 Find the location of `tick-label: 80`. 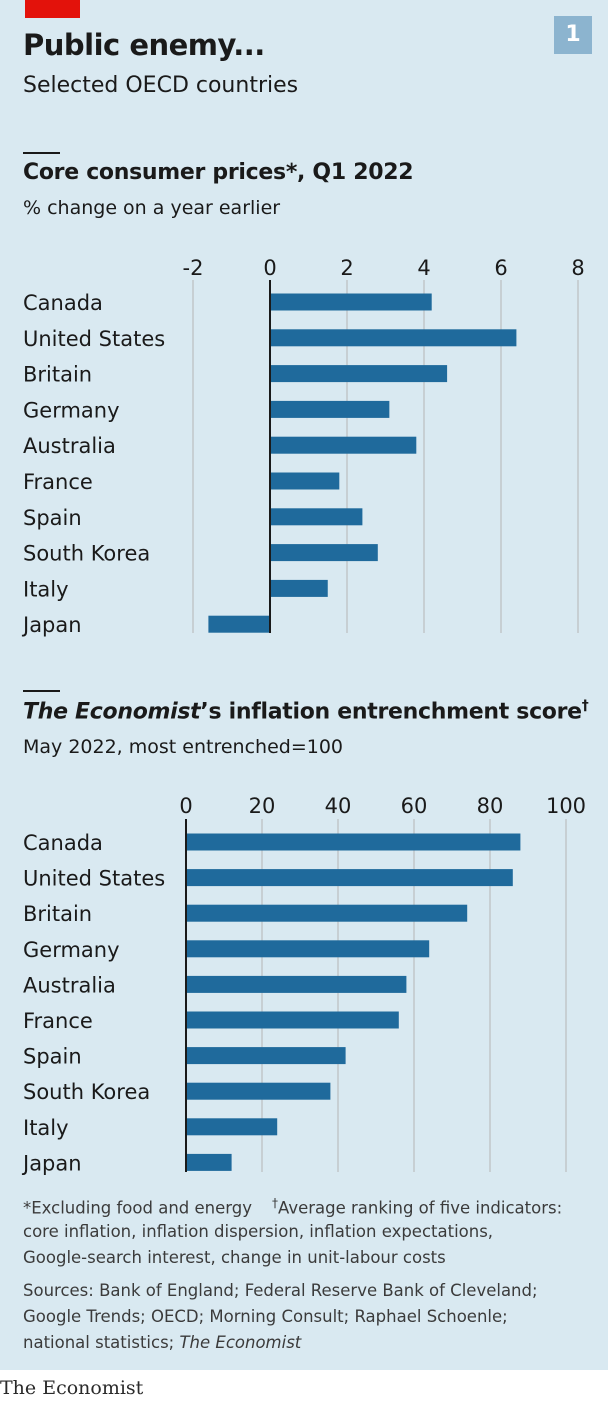

tick-label: 80 is located at coordinates (490, 806).